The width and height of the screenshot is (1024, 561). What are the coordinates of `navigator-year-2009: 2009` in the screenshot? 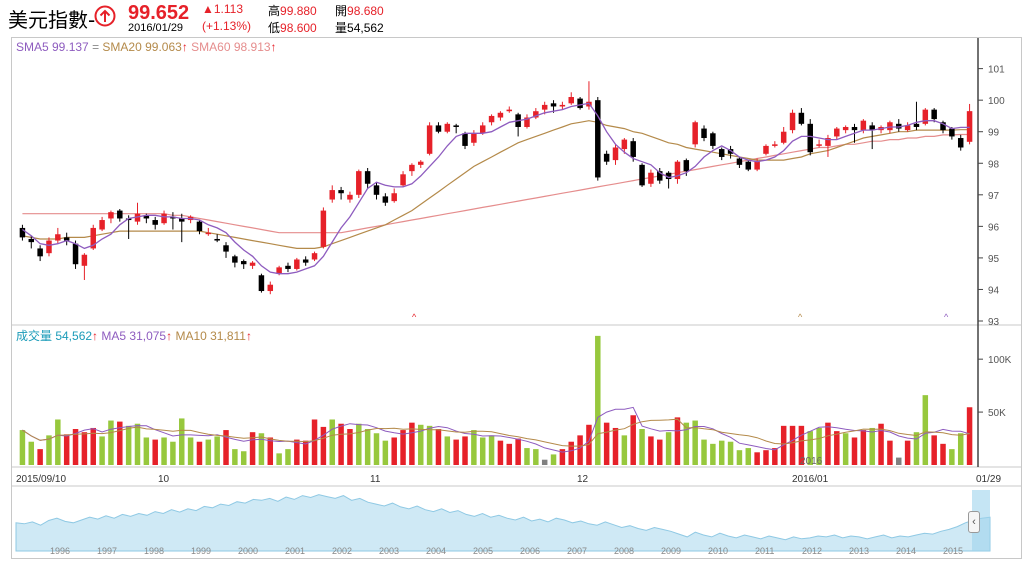 It's located at (671, 551).